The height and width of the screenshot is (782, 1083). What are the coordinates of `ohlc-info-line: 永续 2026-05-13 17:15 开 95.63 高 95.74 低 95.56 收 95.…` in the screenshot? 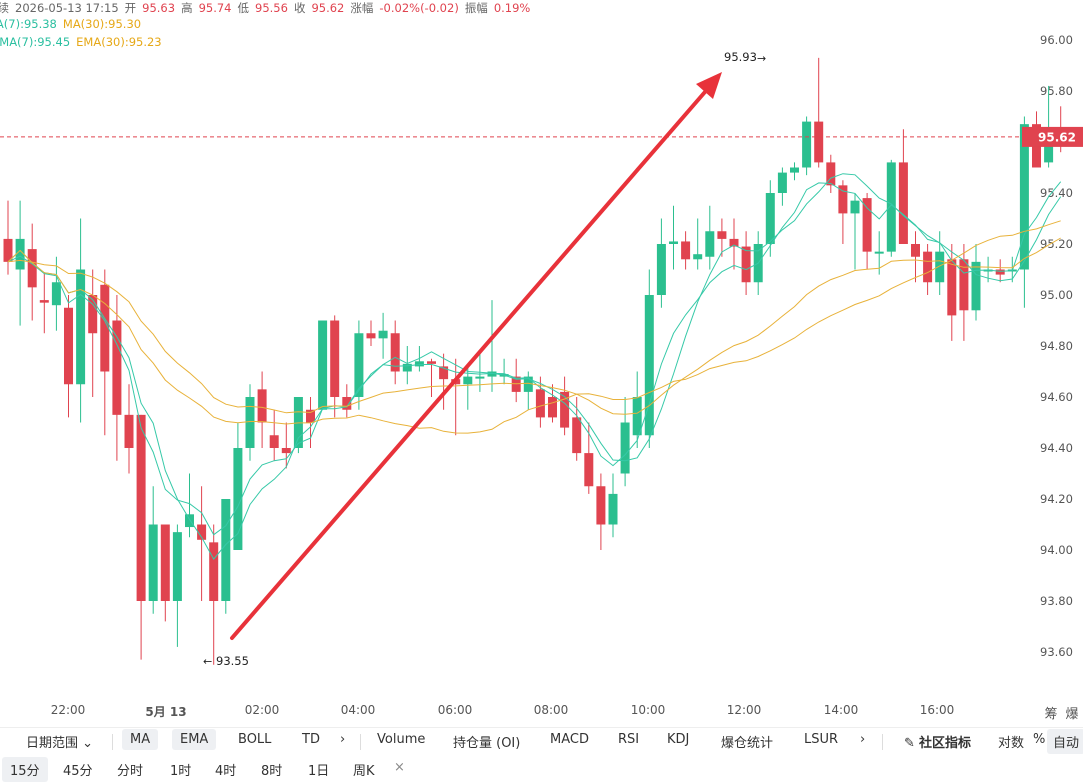 It's located at (268, 8).